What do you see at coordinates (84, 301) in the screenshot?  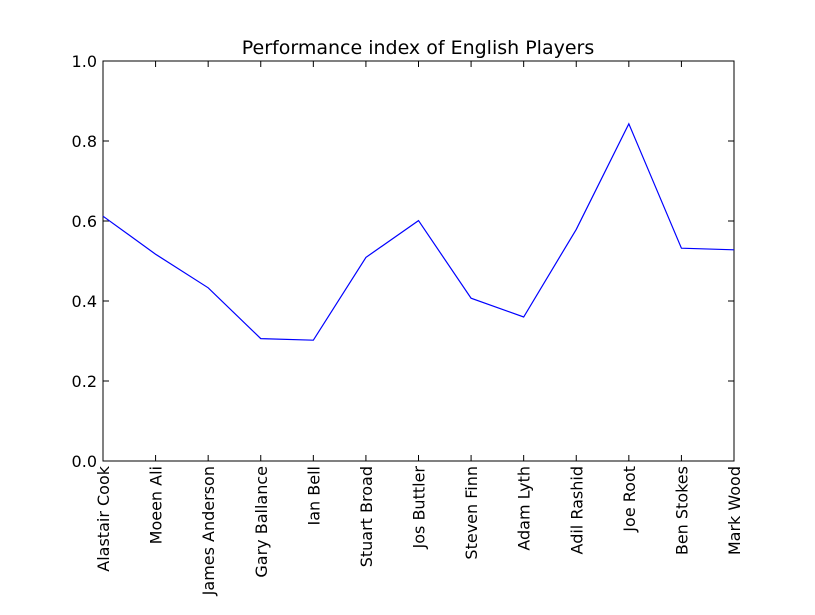 I see `y-tick-label: 0.4` at bounding box center [84, 301].